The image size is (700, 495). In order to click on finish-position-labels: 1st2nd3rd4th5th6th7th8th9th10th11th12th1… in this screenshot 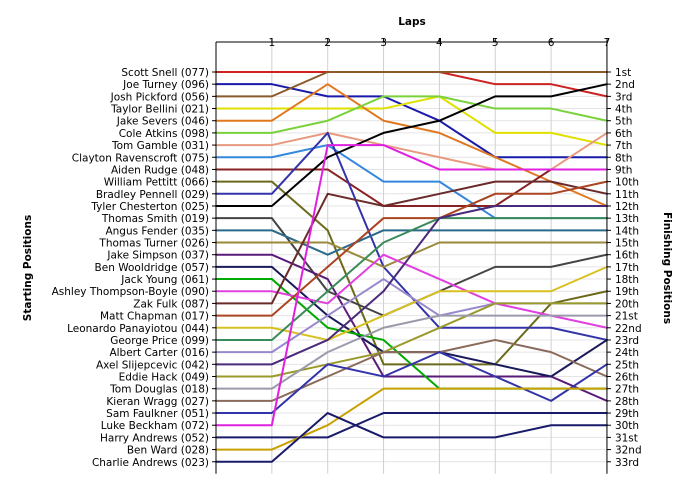, I will do `click(628, 268)`.